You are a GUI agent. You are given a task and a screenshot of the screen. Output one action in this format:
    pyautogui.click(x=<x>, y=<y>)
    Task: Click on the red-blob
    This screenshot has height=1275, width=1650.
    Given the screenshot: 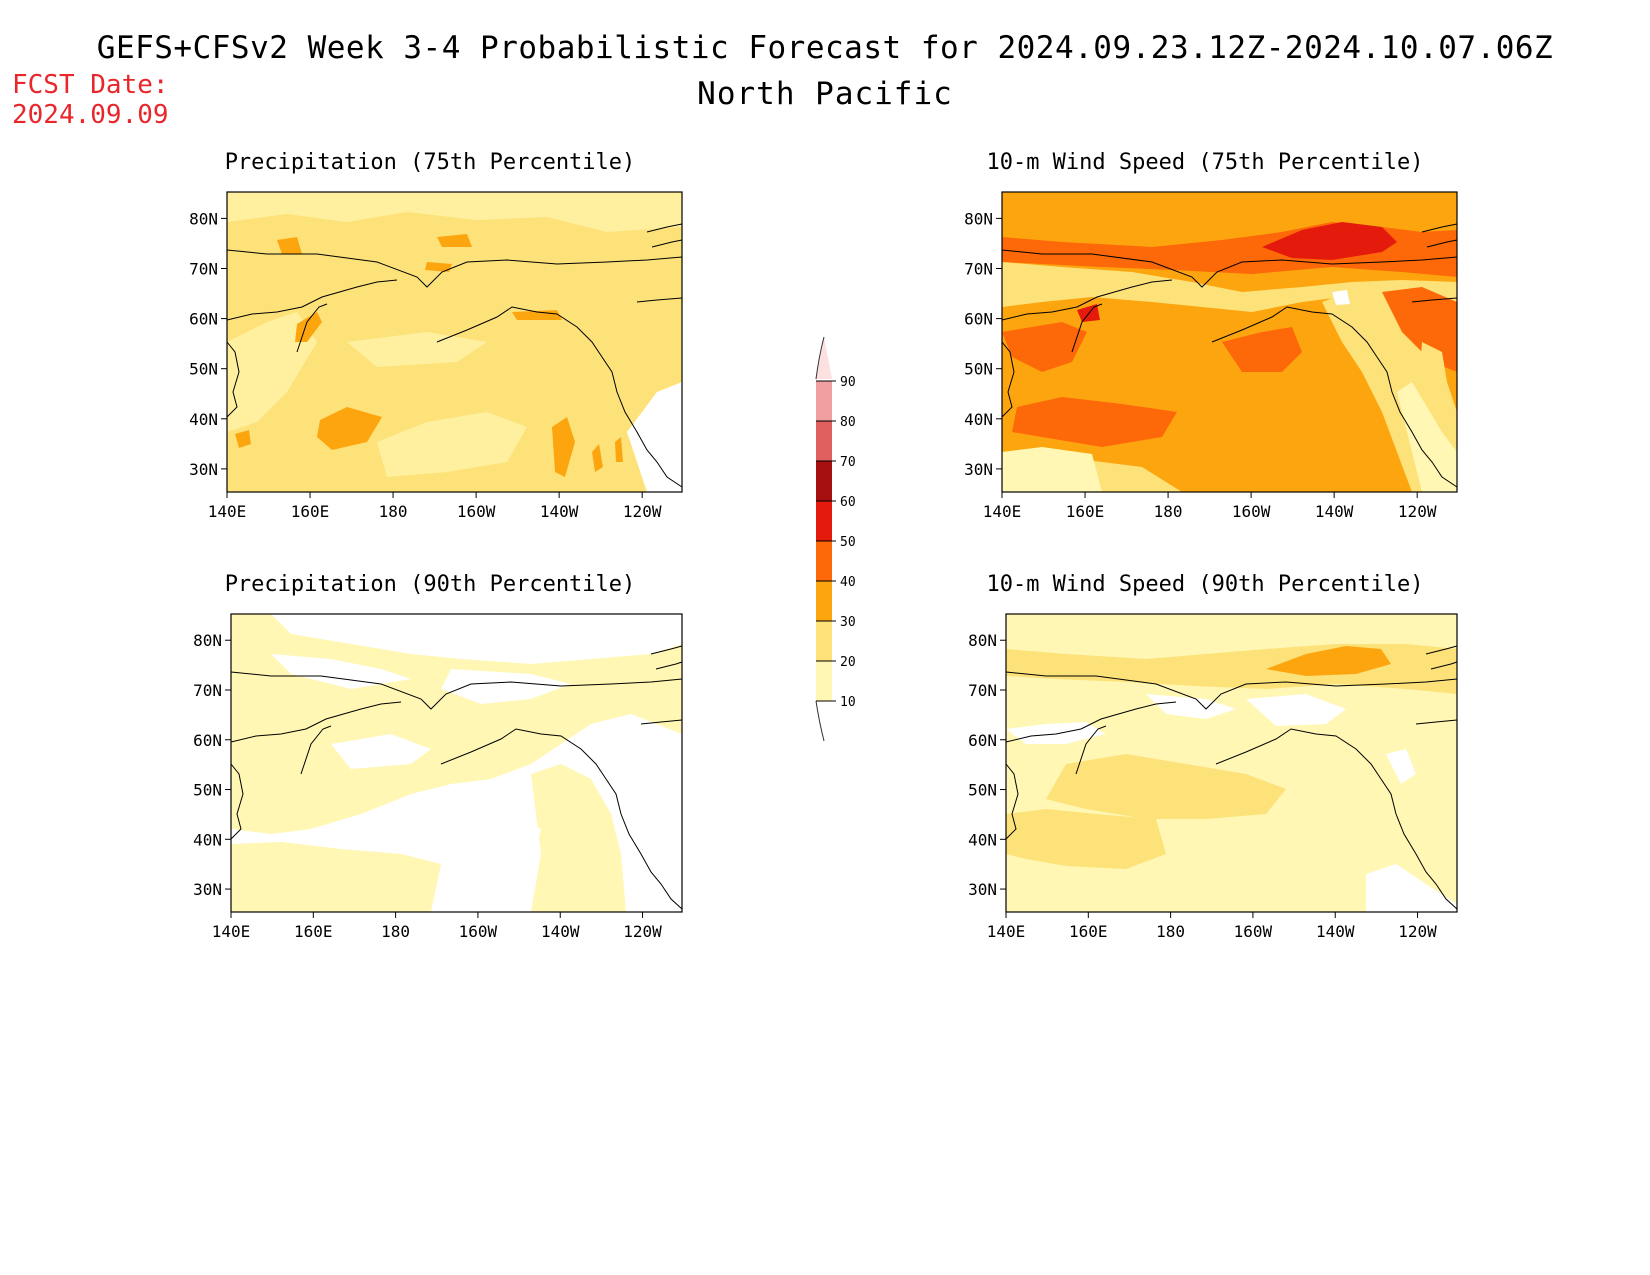 What is the action you would take?
    pyautogui.click(x=1088, y=313)
    